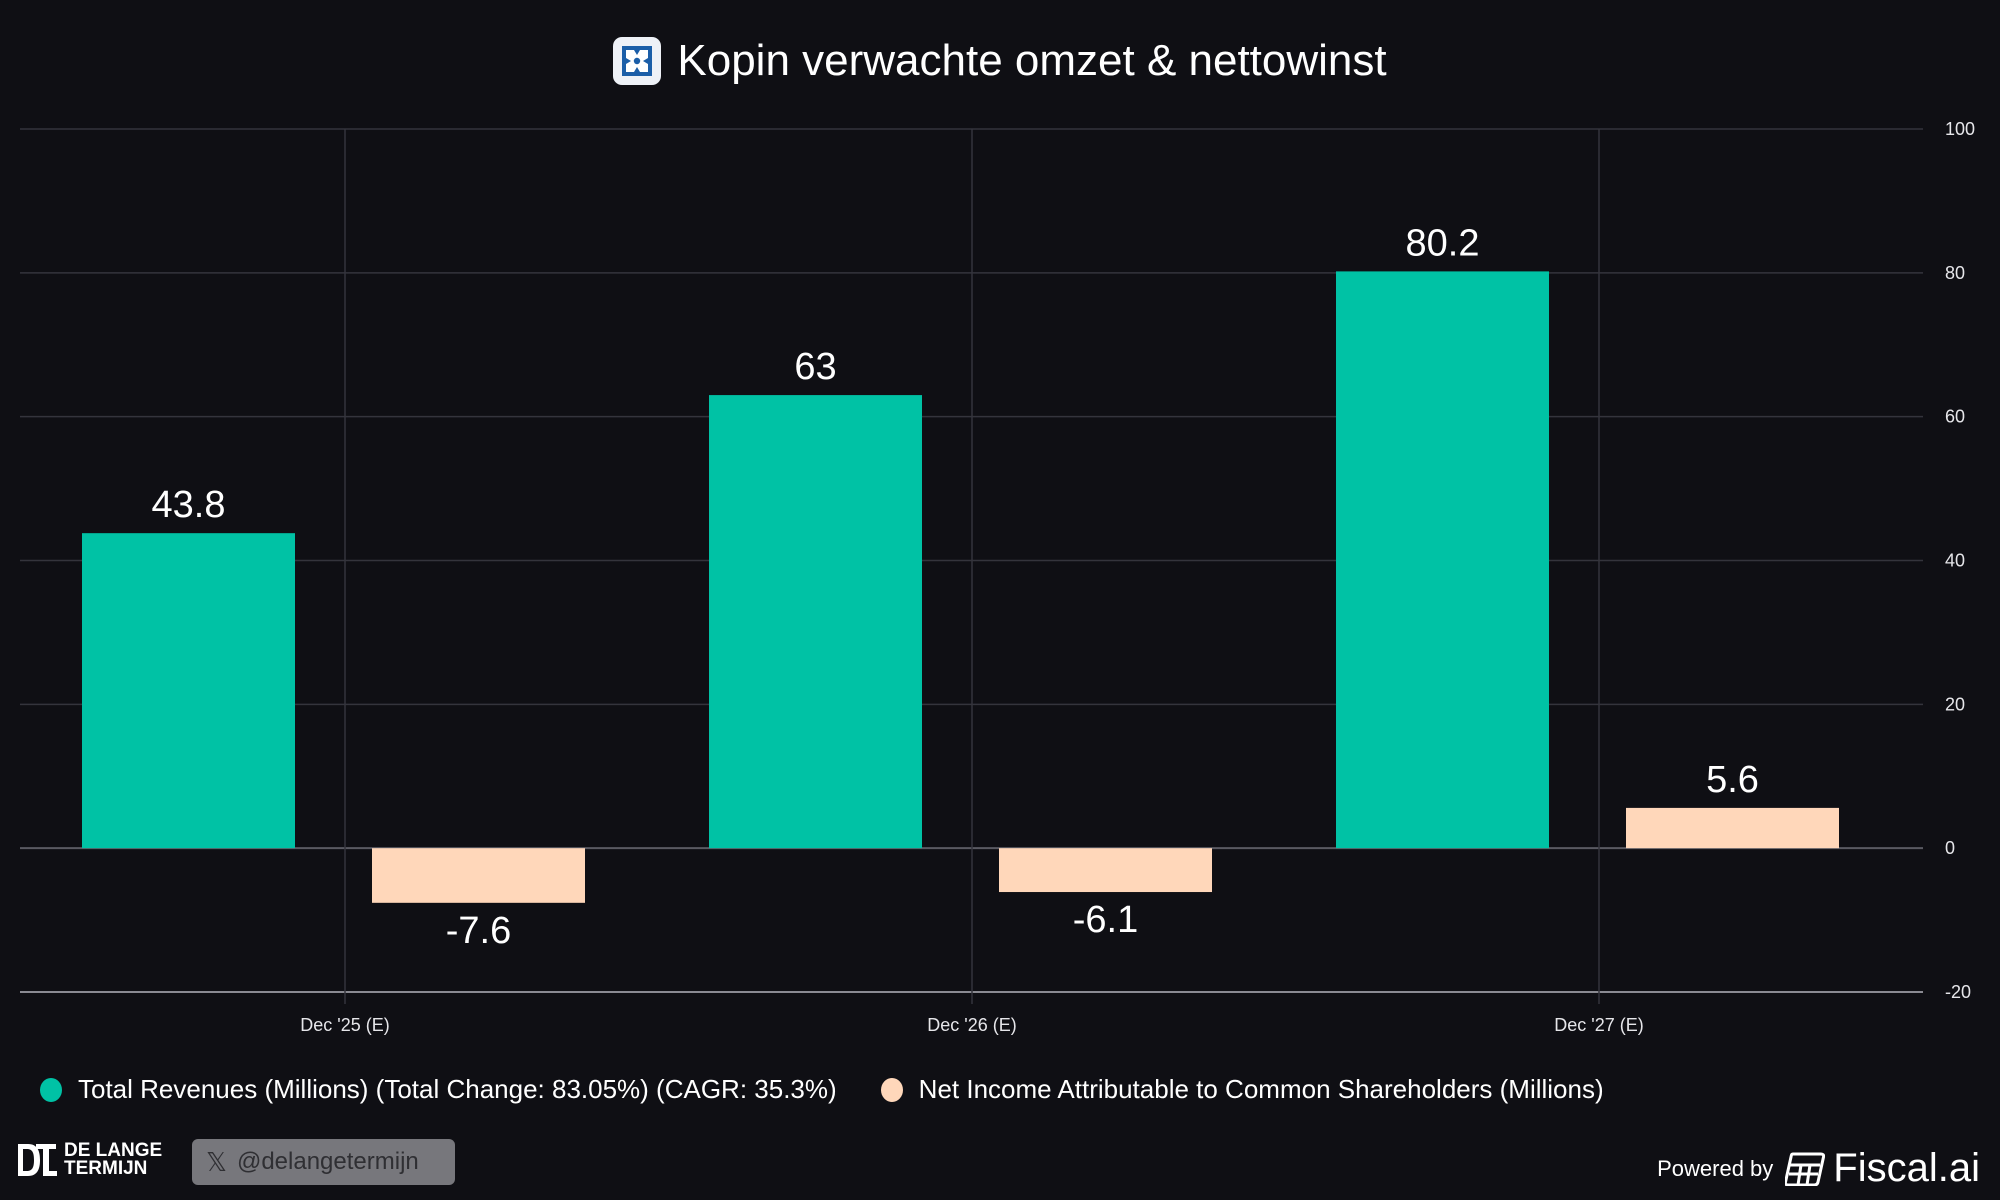 Image resolution: width=2000 pixels, height=1200 pixels. Describe the element at coordinates (37, 1160) in the screenshot. I see `dl-logo-icon` at that location.